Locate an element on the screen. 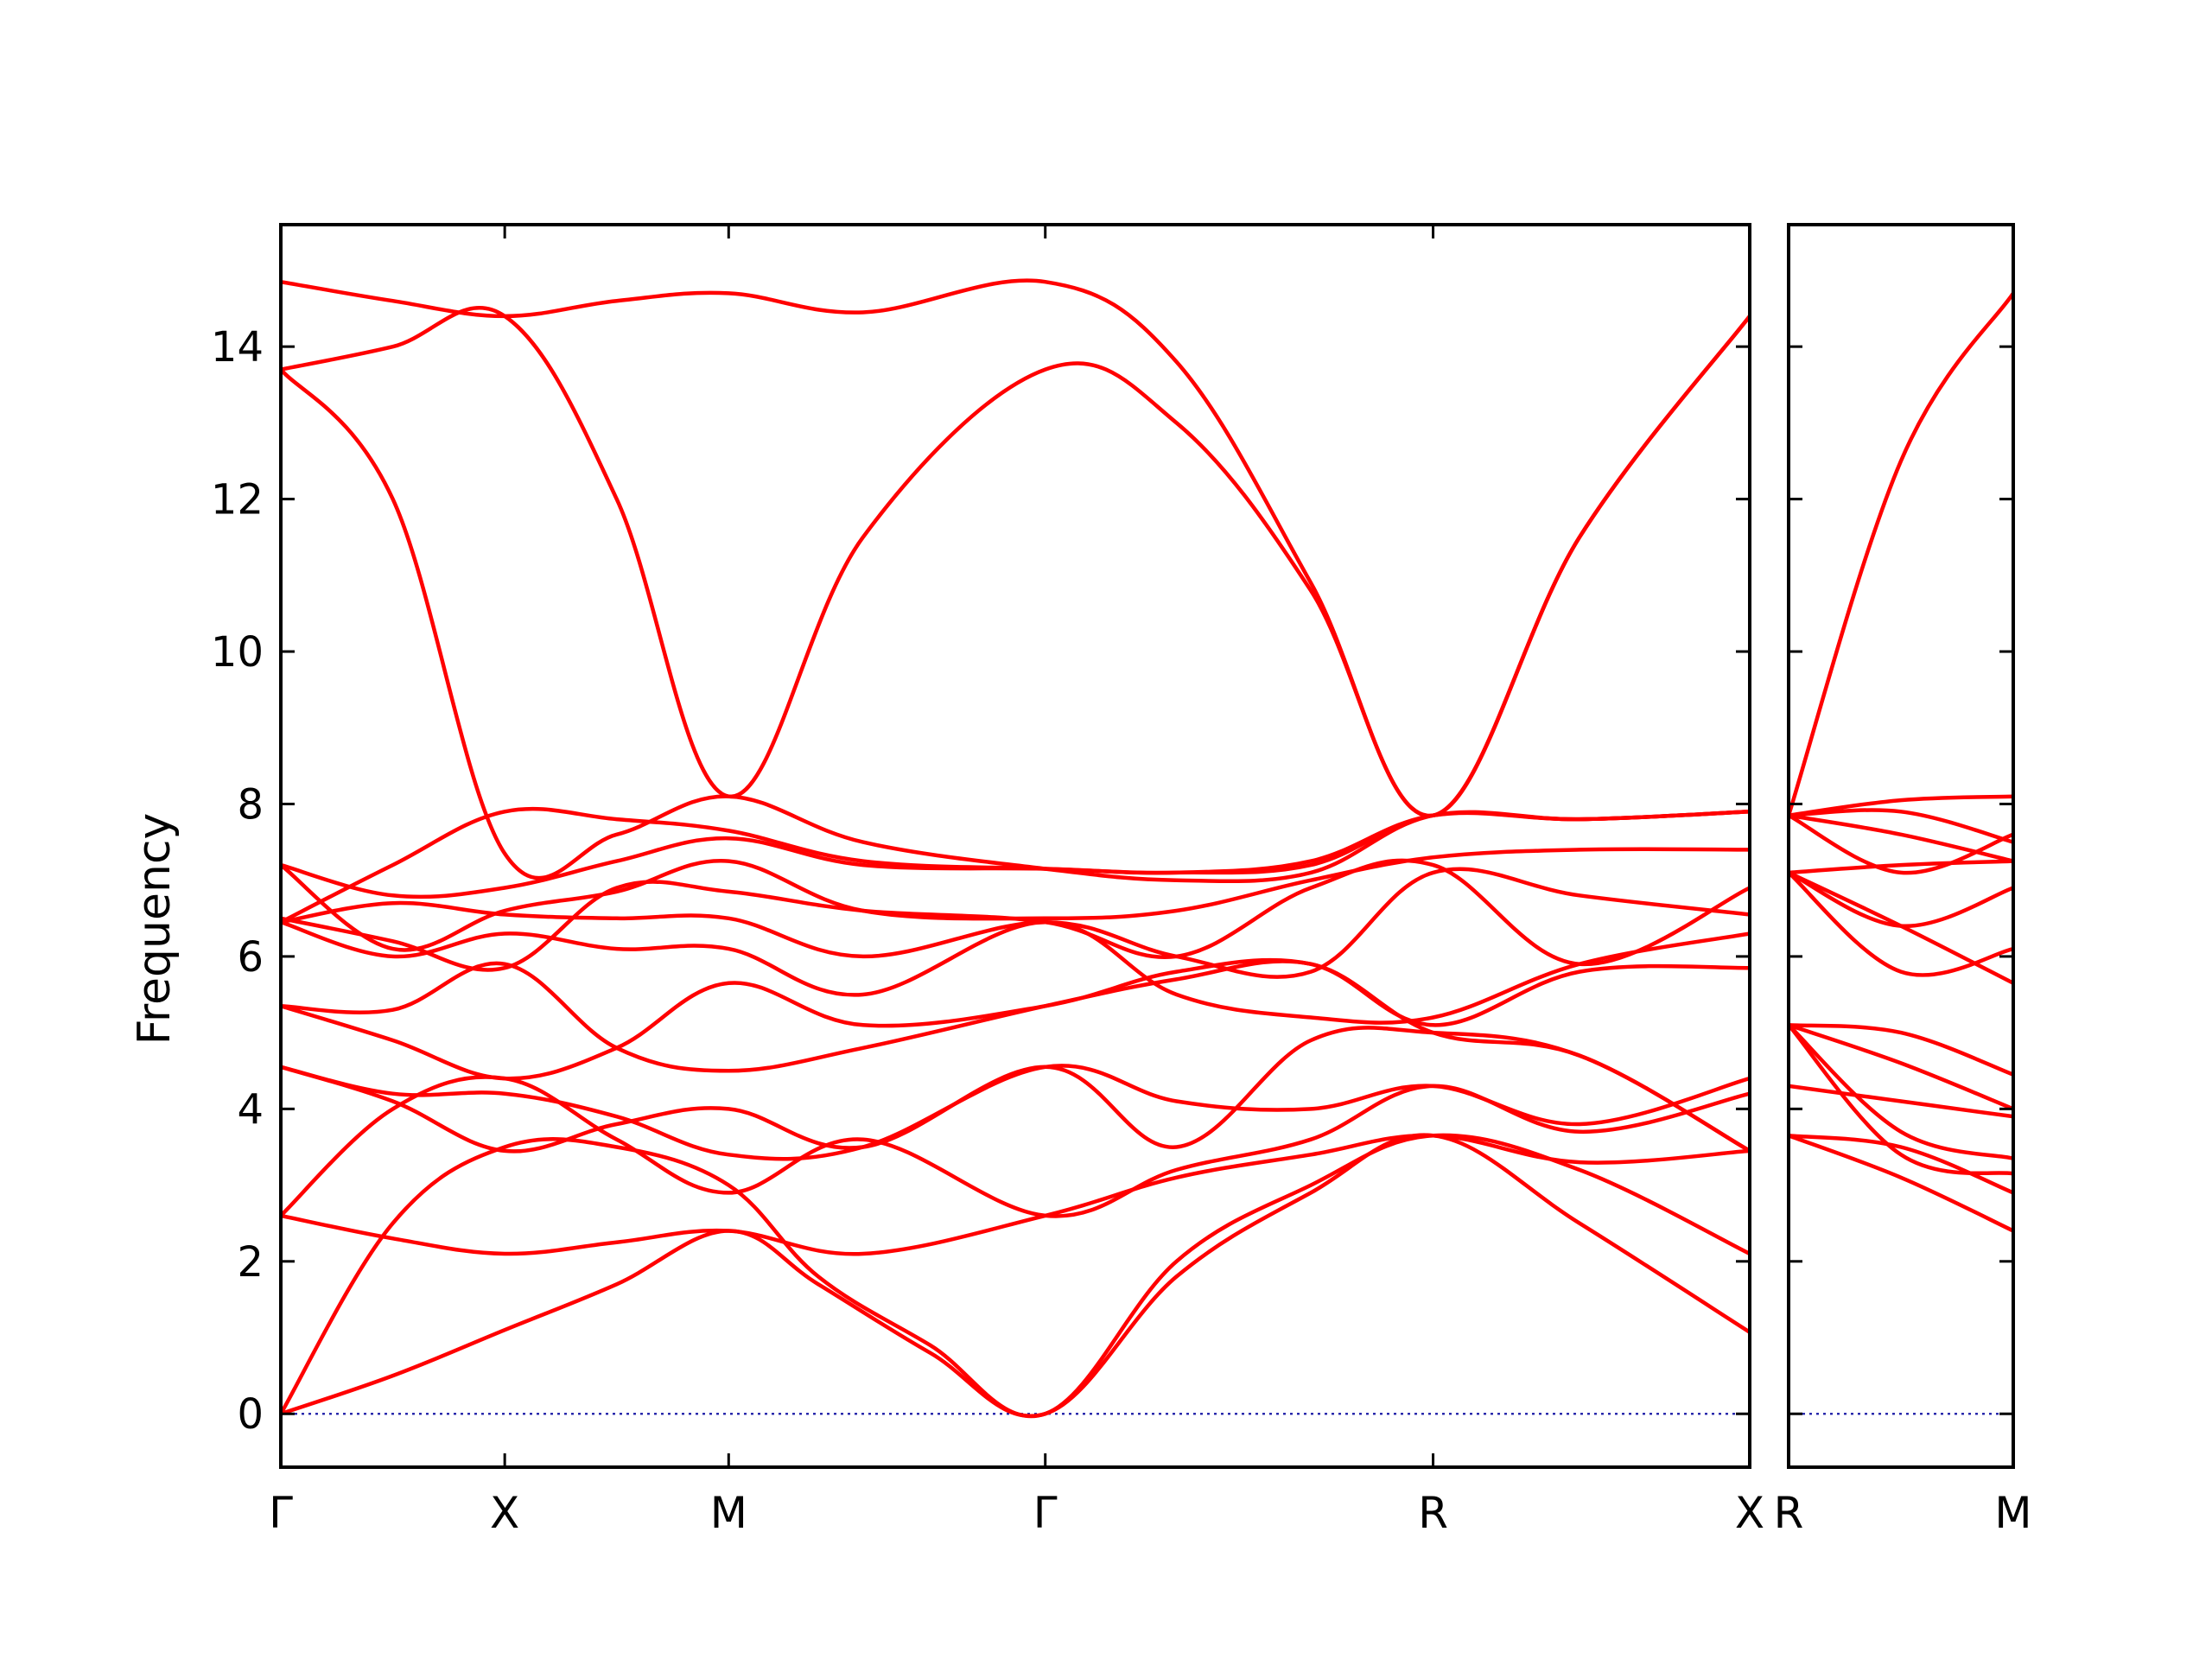  y-tick-label: 2 is located at coordinates (250, 1262).